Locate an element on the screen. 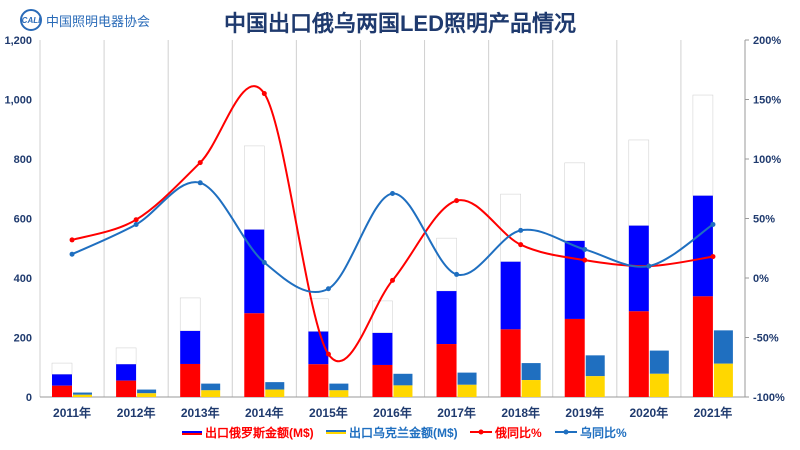  logo-mark: CALI is located at coordinates (31, 20).